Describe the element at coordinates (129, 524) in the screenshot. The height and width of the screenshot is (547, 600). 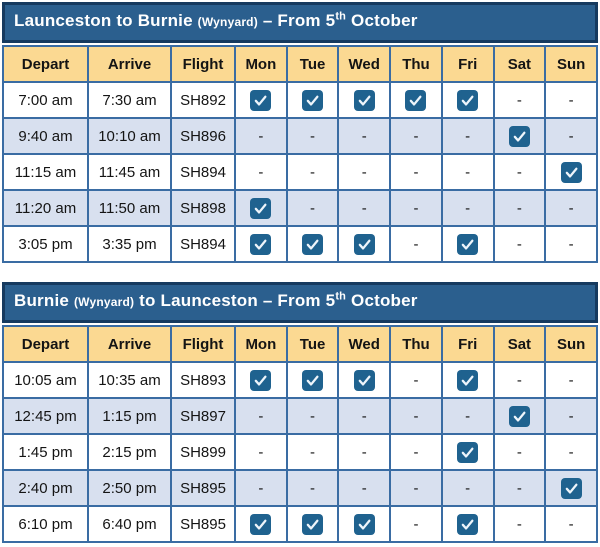
I see `arrive-cell: 6:40 pm` at that location.